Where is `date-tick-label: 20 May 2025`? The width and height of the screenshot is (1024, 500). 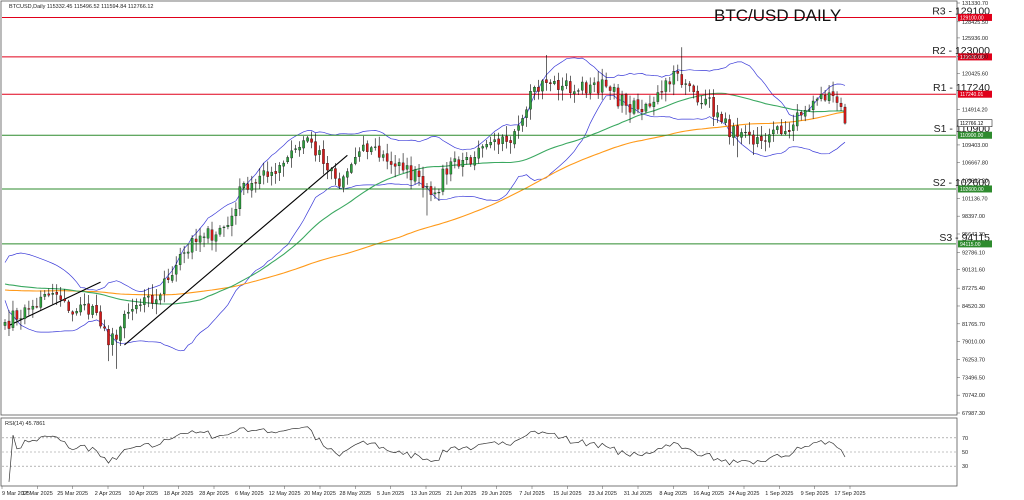 date-tick-label: 20 May 2025 is located at coordinates (320, 494).